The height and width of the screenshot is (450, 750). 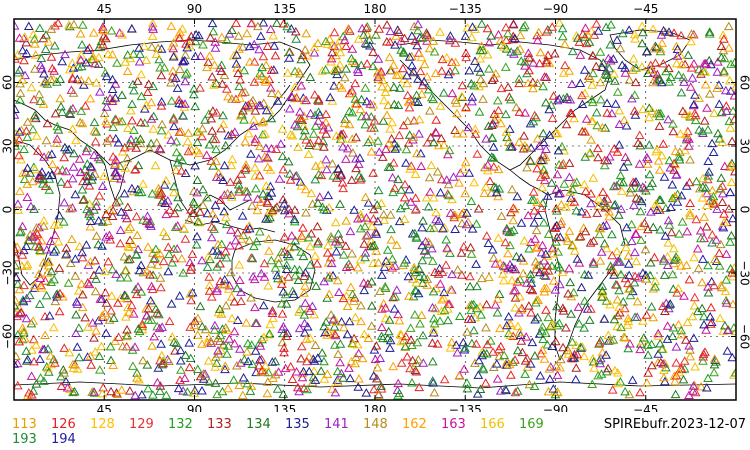 What do you see at coordinates (529, 182) in the screenshot?
I see `coastline-central-america` at bounding box center [529, 182].